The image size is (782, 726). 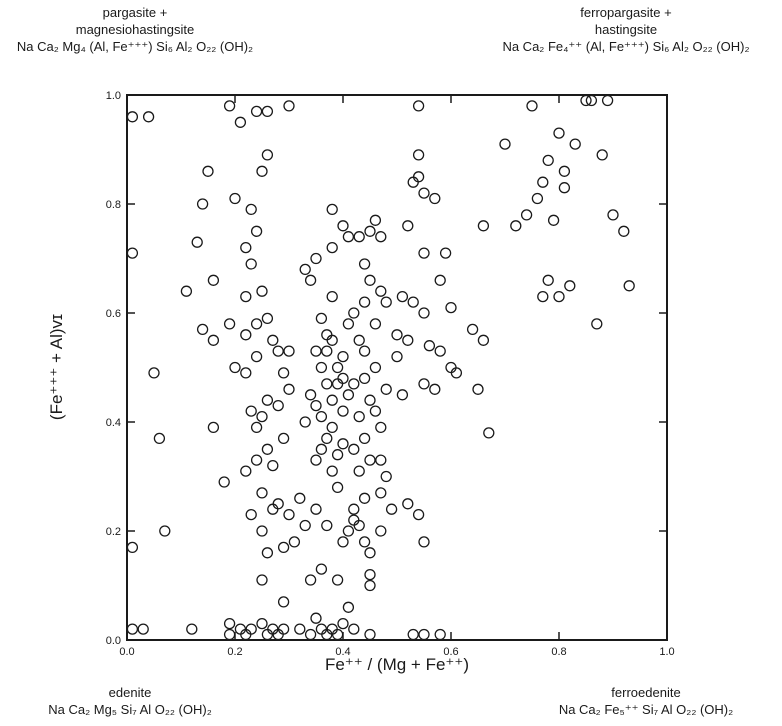 I want to click on ferroedenite-formula: Na Ca₂ Fe₅⁺⁺ Si₇ Al O₂₂ (OH)₂, so click(x=646, y=709).